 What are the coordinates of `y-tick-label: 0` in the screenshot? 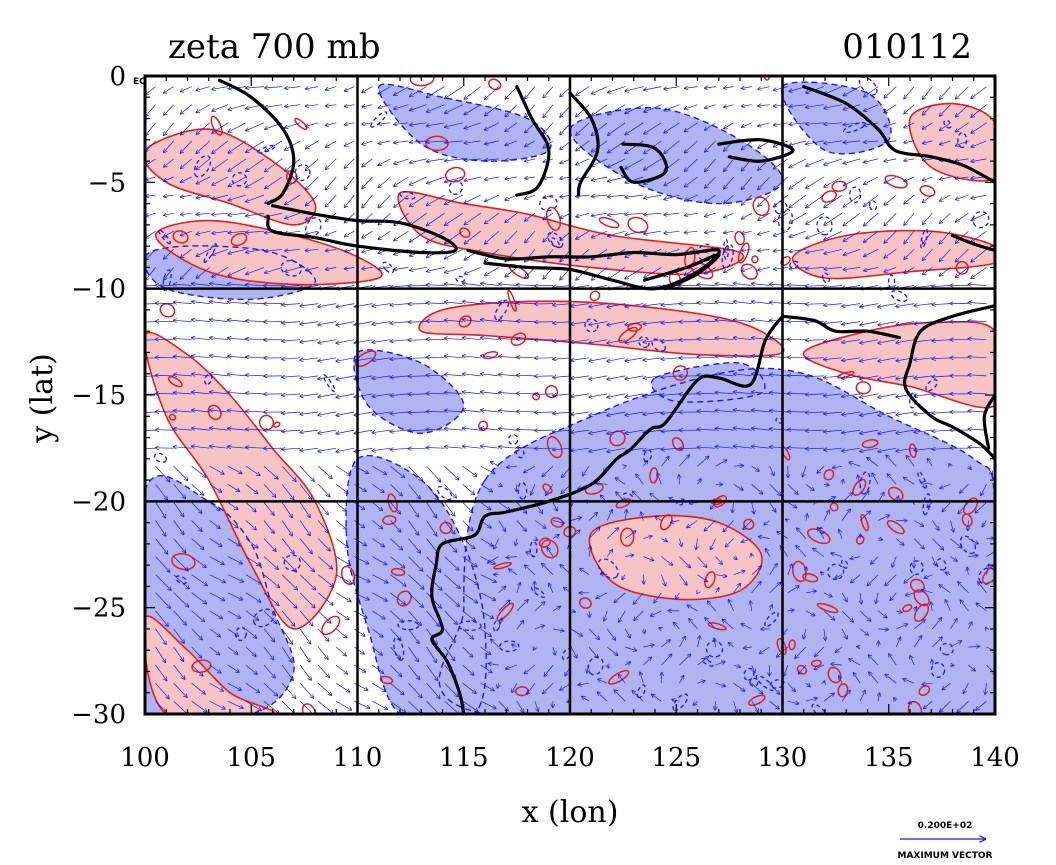 It's located at (117, 77).